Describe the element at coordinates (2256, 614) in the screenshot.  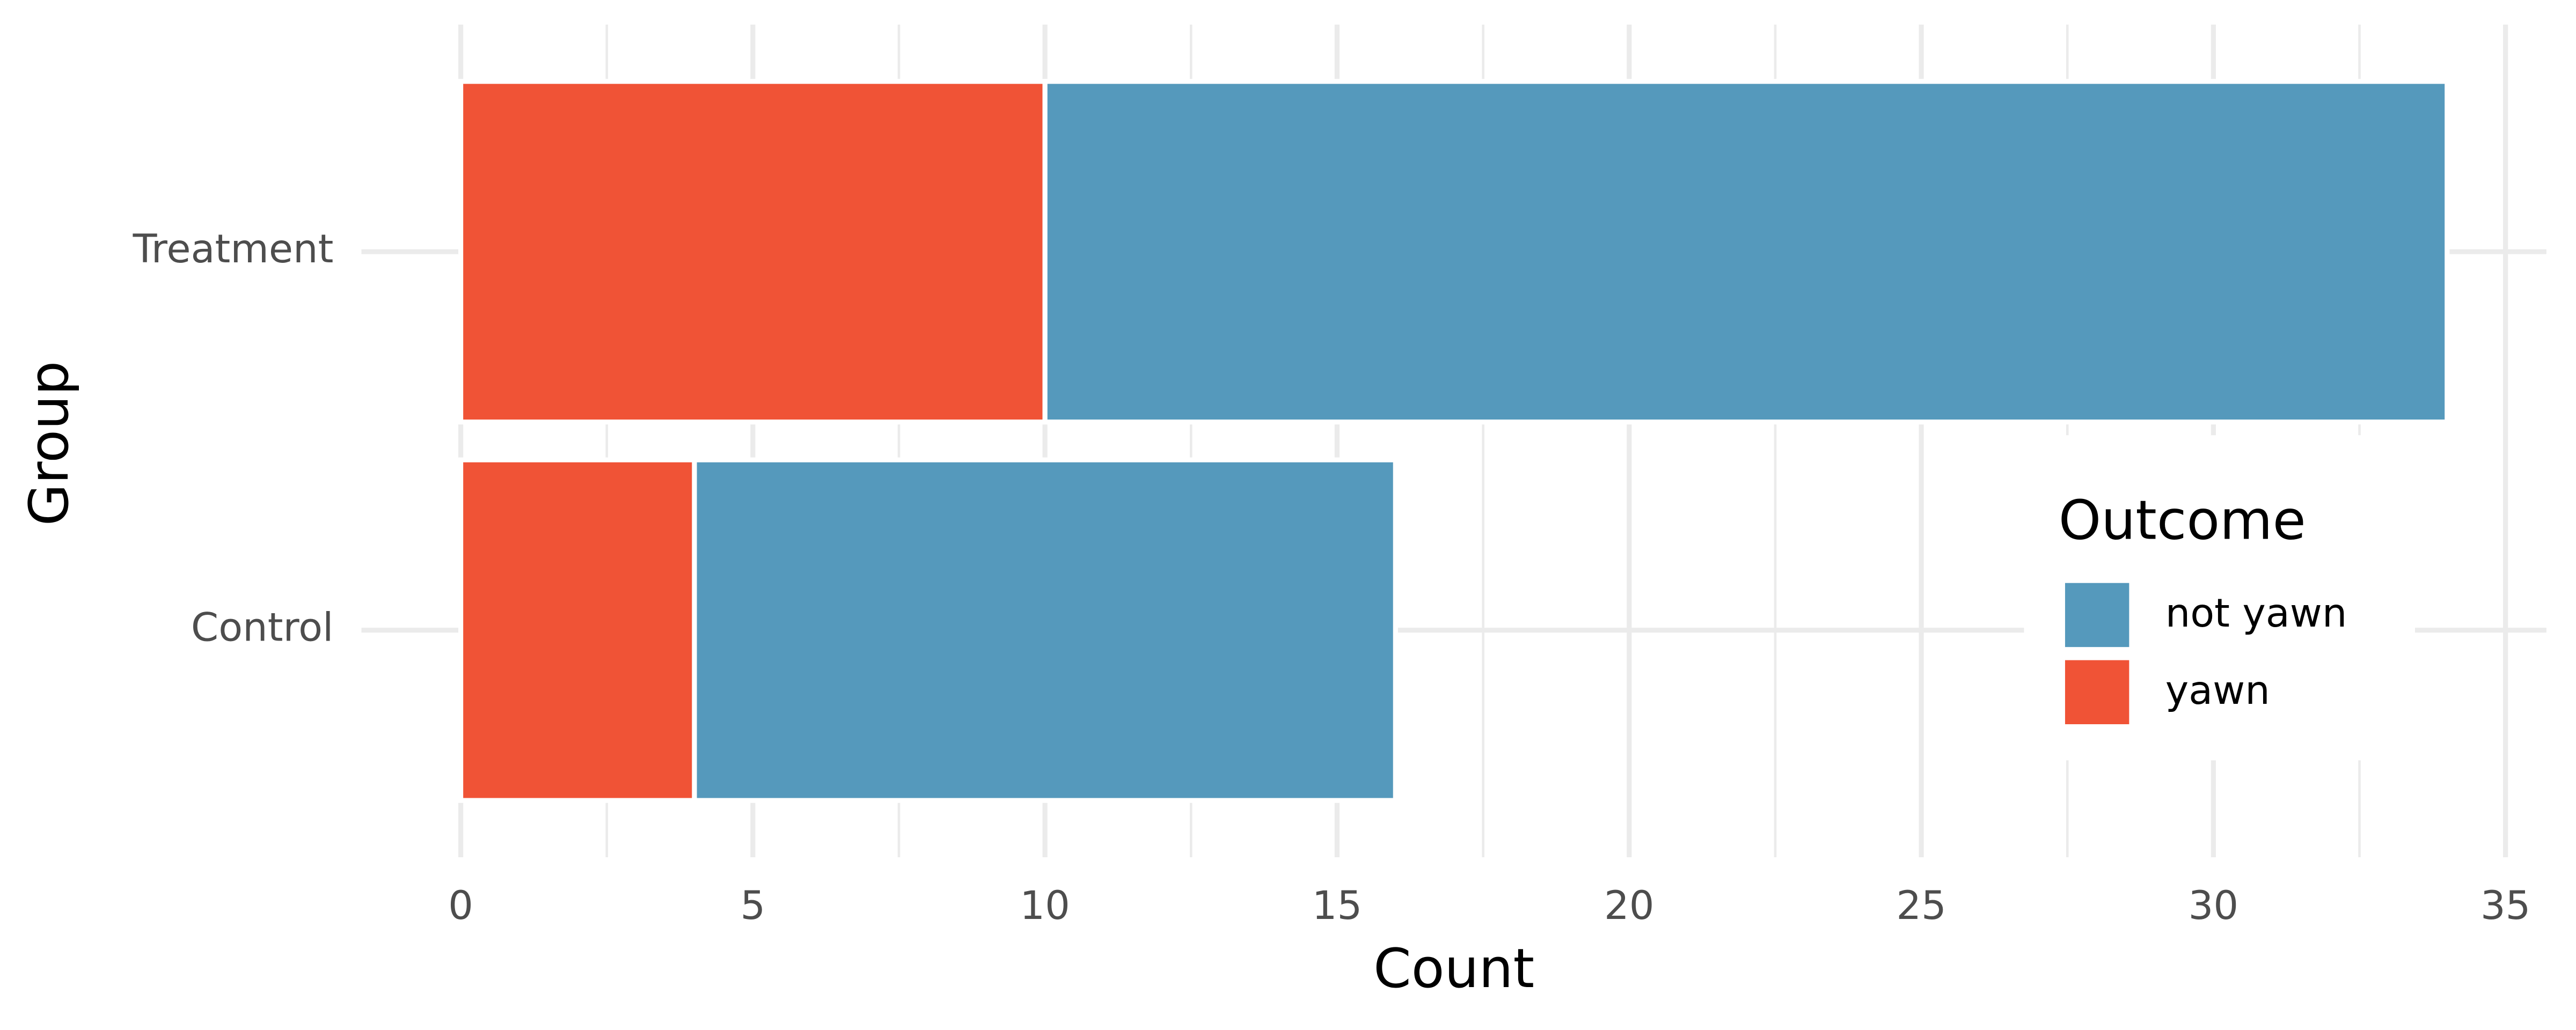
I see `legend-label: not yawn` at that location.